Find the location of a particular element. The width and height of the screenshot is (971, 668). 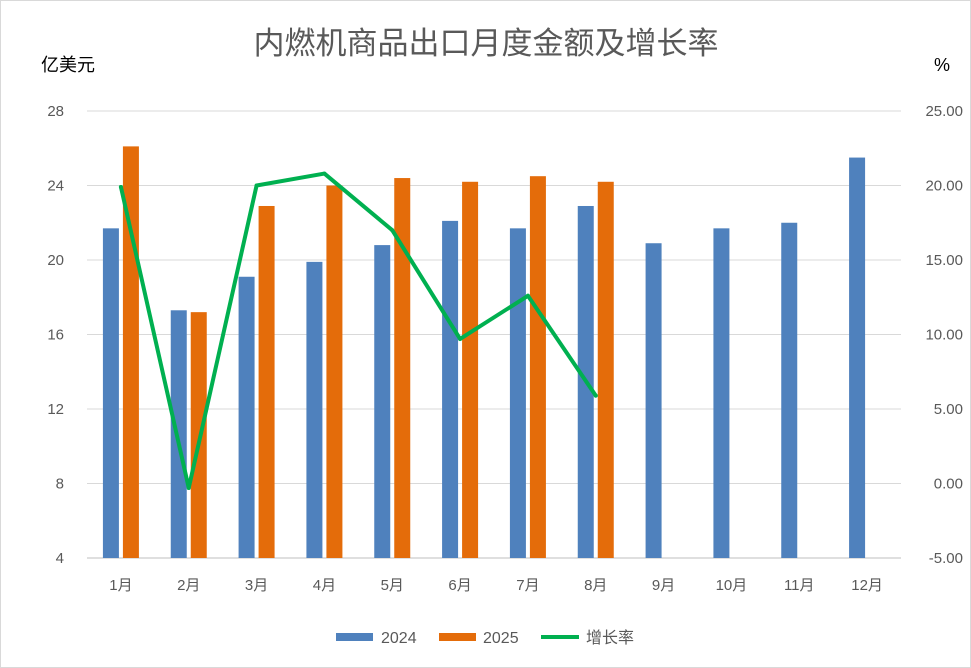

right-axis-unit: % is located at coordinates (942, 65).